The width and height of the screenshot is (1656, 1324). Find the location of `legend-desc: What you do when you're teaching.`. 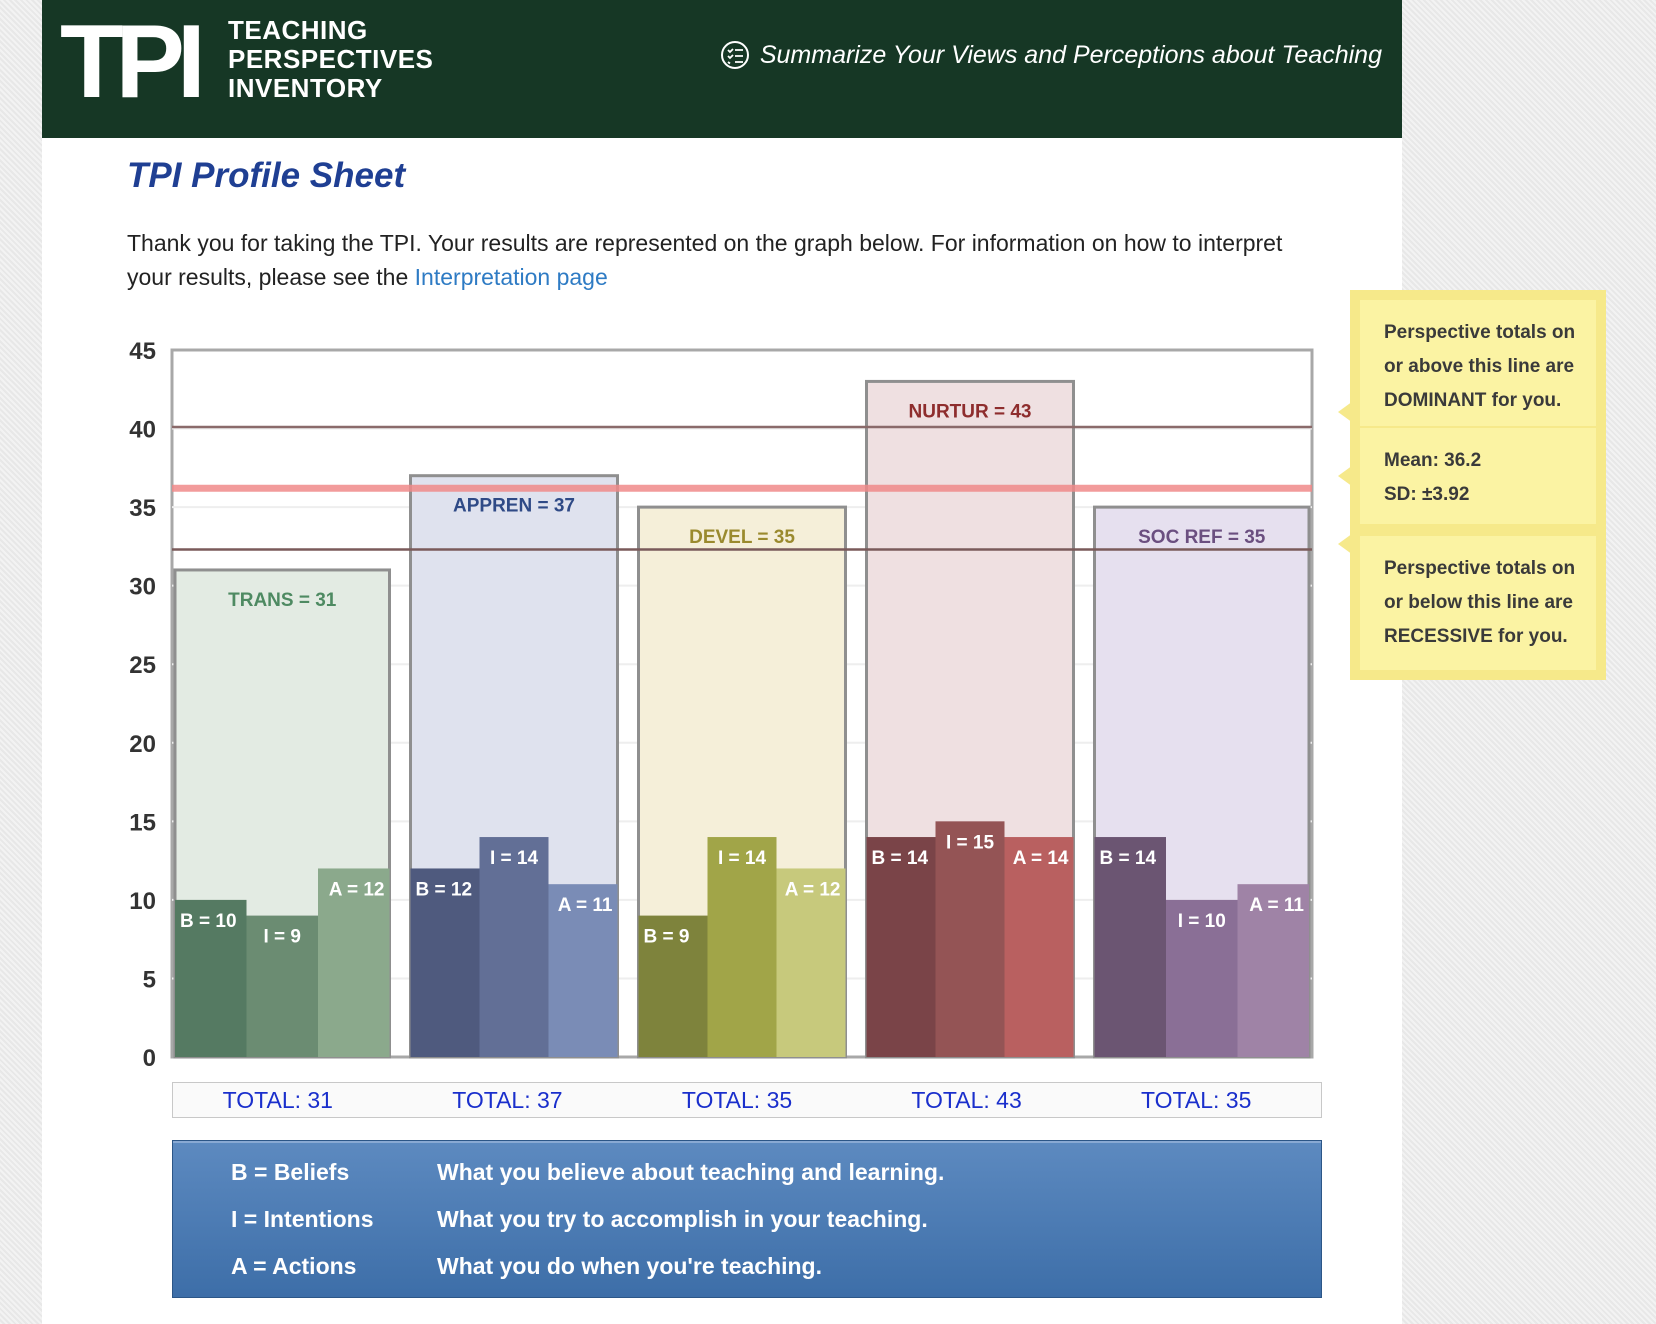

legend-desc: What you do when you're teaching. is located at coordinates (629, 1266).